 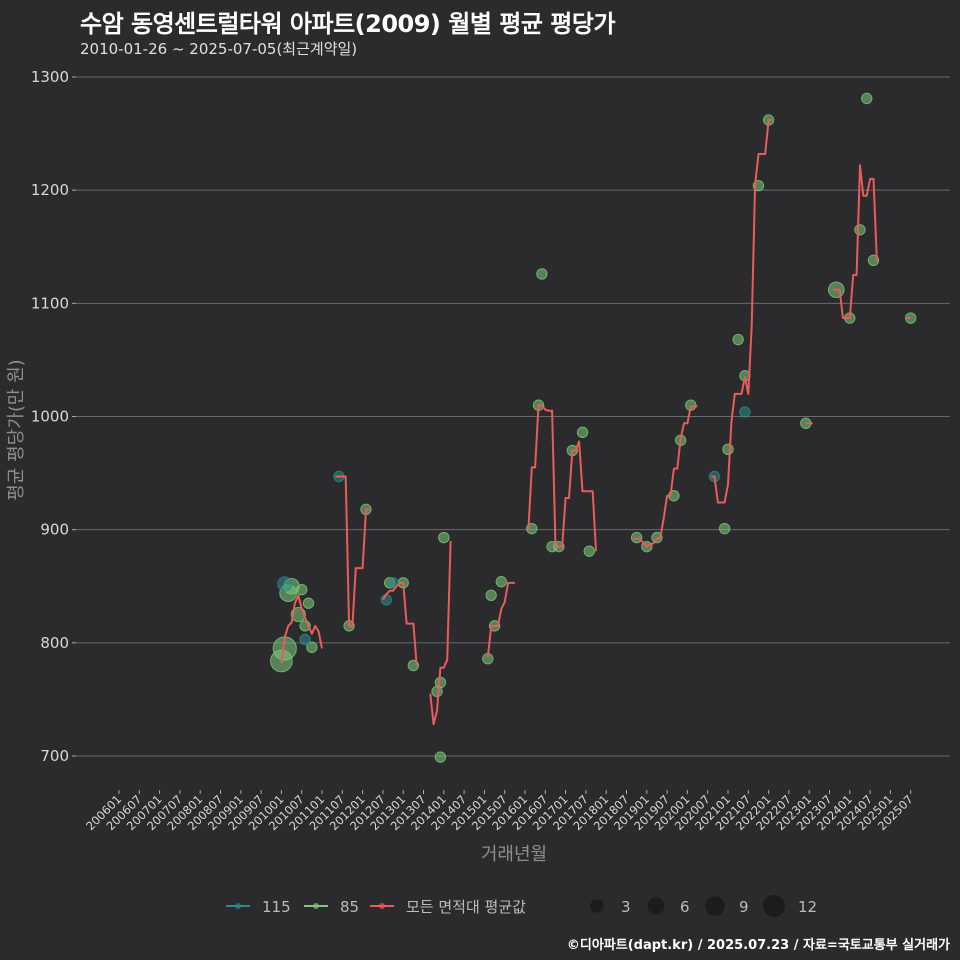 I want to click on y-tick-label: 900, so click(x=54, y=530).